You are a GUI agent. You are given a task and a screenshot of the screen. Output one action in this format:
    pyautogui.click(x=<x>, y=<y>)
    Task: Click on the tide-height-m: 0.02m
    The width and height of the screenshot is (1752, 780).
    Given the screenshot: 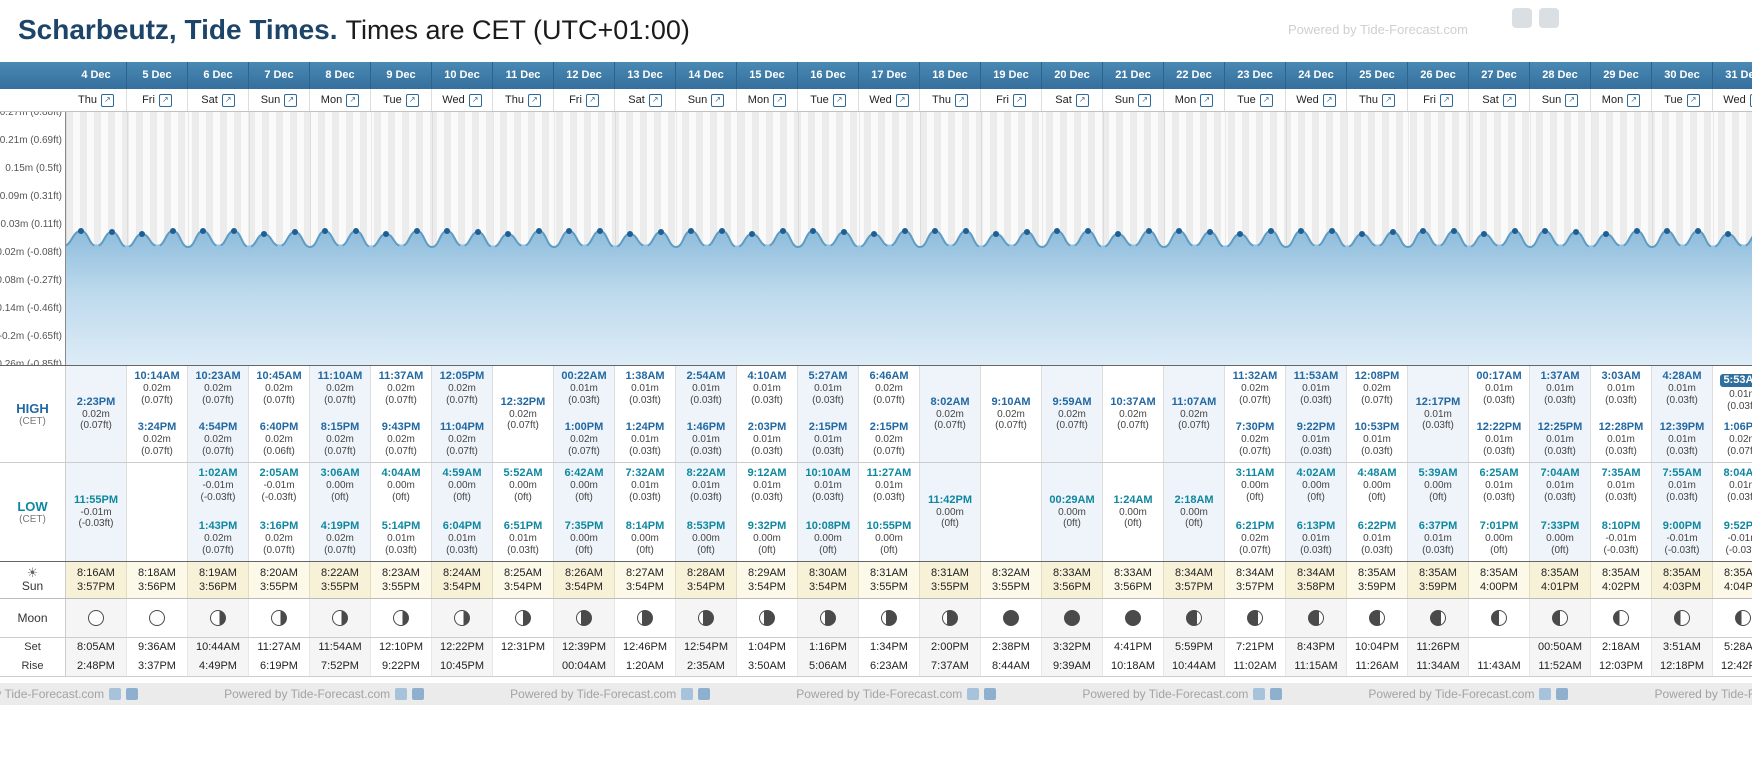 What is the action you would take?
    pyautogui.click(x=157, y=440)
    